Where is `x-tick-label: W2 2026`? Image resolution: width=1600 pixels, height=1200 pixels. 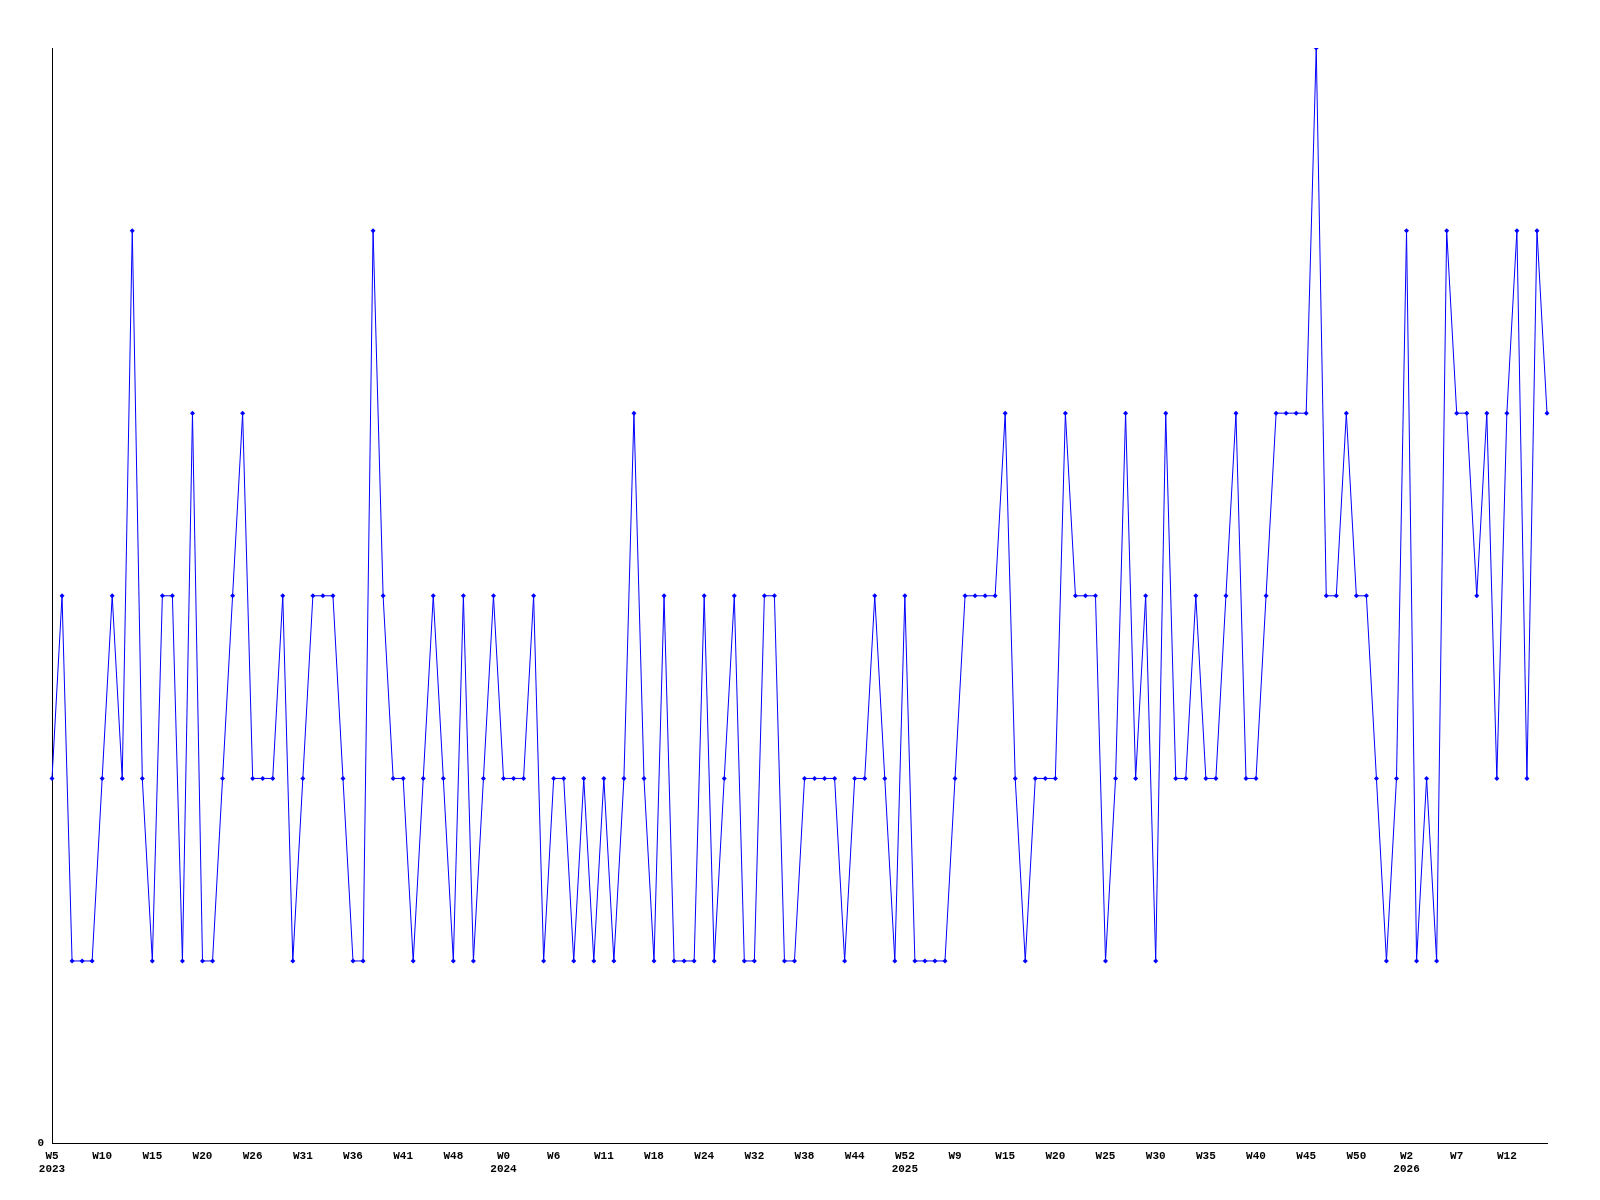
x-tick-label: W2 2026 is located at coordinates (1406, 1162).